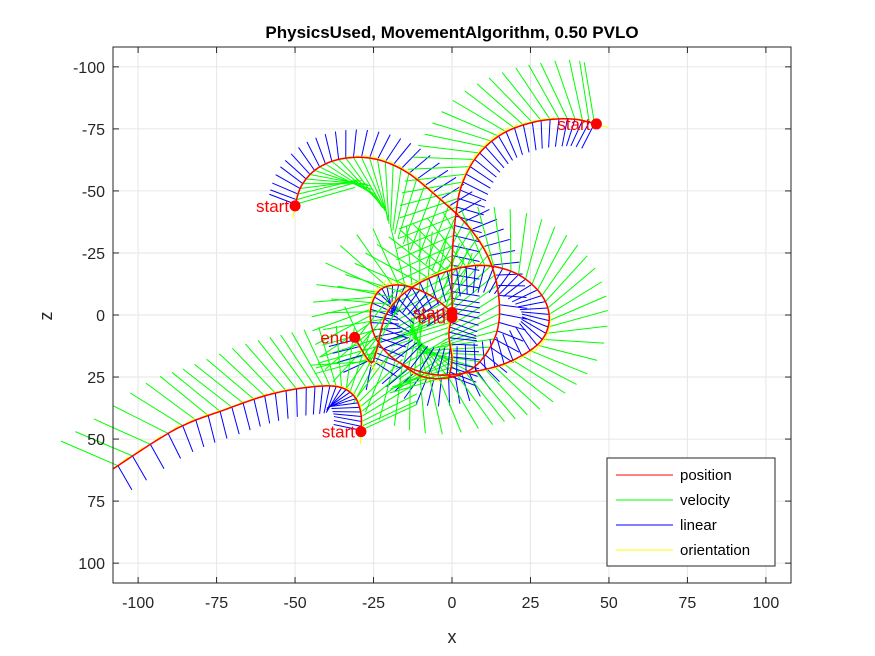  What do you see at coordinates (706, 475) in the screenshot?
I see `legend-label-position: position` at bounding box center [706, 475].